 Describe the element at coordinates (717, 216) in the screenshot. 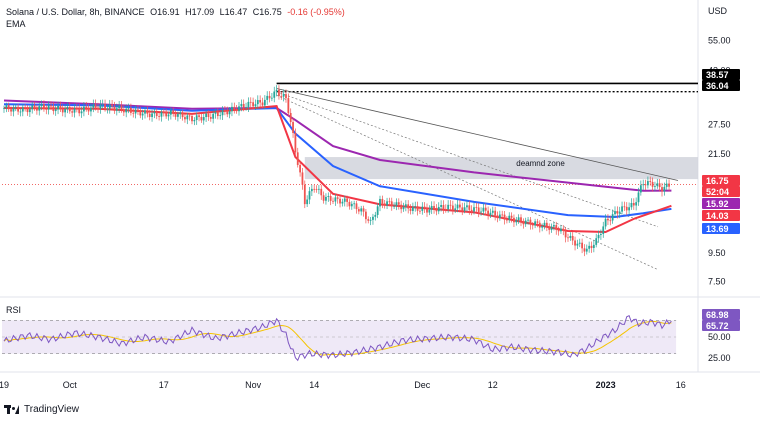

I see `price-tag-text: 14.03` at that location.